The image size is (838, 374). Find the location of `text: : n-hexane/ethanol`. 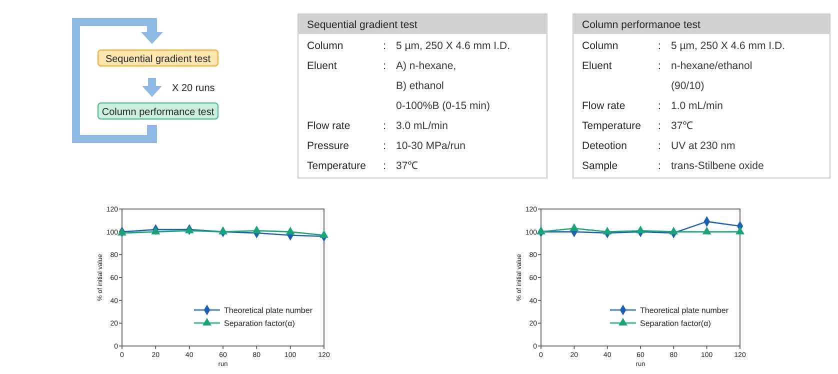

text: : n-hexane/ethanol is located at coordinates (705, 66).